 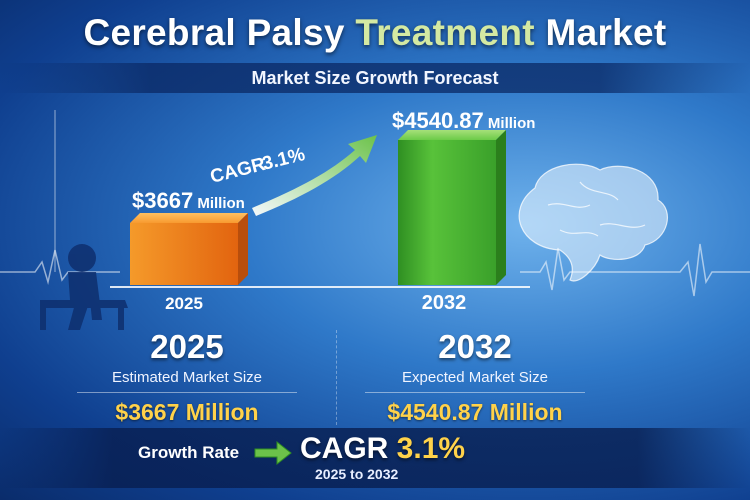 I want to click on bar-side-2032, so click(x=501, y=207).